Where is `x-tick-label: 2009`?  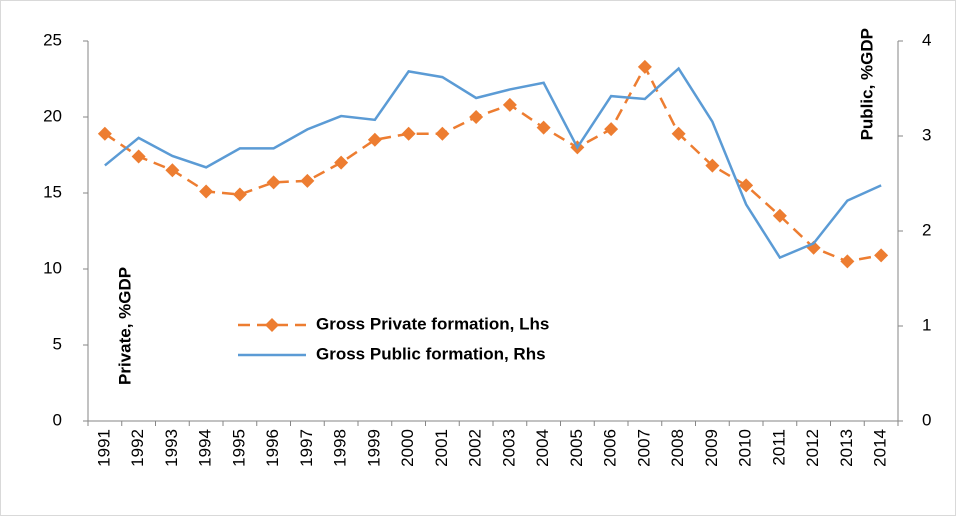
x-tick-label: 2009 is located at coordinates (711, 448).